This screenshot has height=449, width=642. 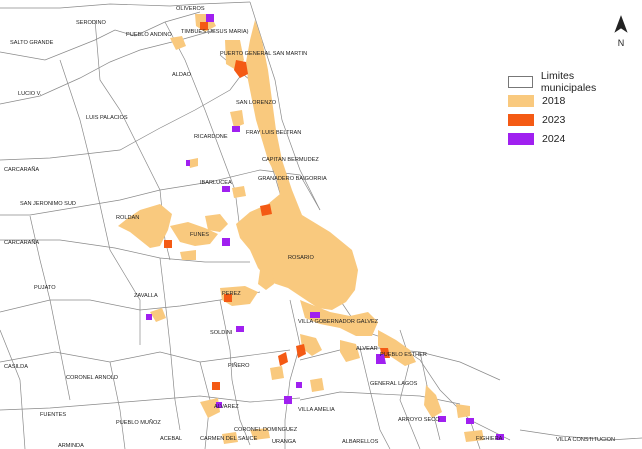 What do you see at coordinates (107, 118) in the screenshot?
I see `place-label: LUIS PALACIOS` at bounding box center [107, 118].